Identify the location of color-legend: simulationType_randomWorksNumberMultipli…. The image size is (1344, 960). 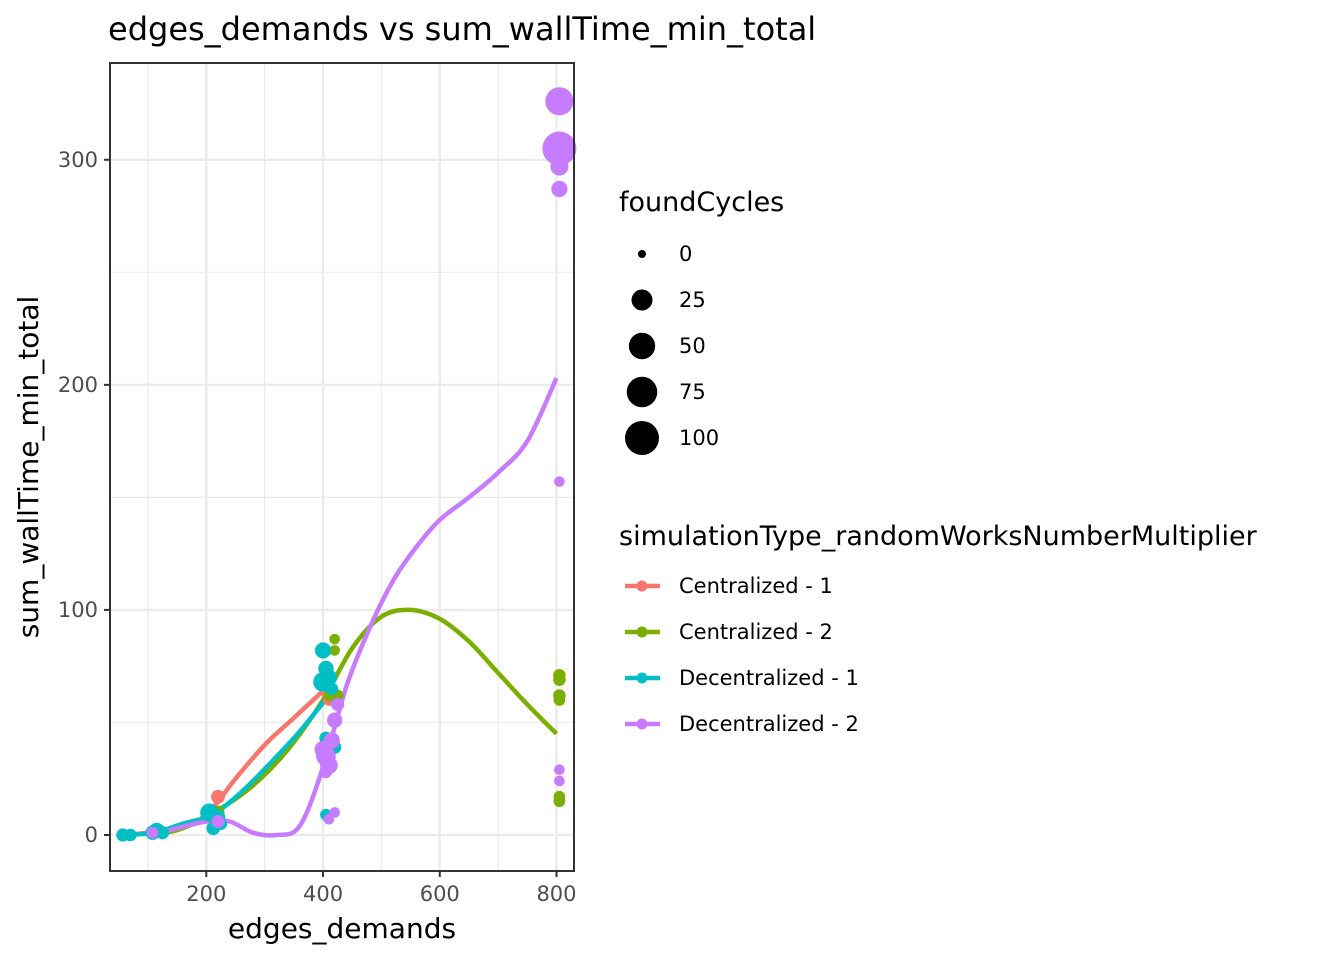
(938, 628).